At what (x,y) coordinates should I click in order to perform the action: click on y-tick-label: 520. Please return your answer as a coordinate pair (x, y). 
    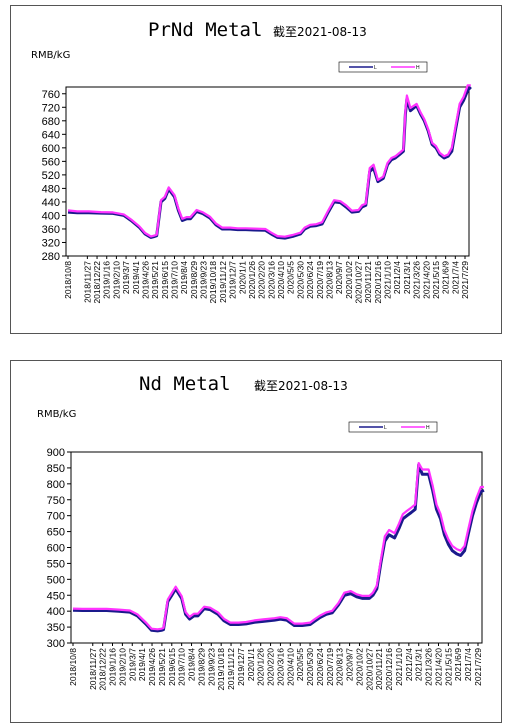
    Looking at the image, I should click on (51, 176).